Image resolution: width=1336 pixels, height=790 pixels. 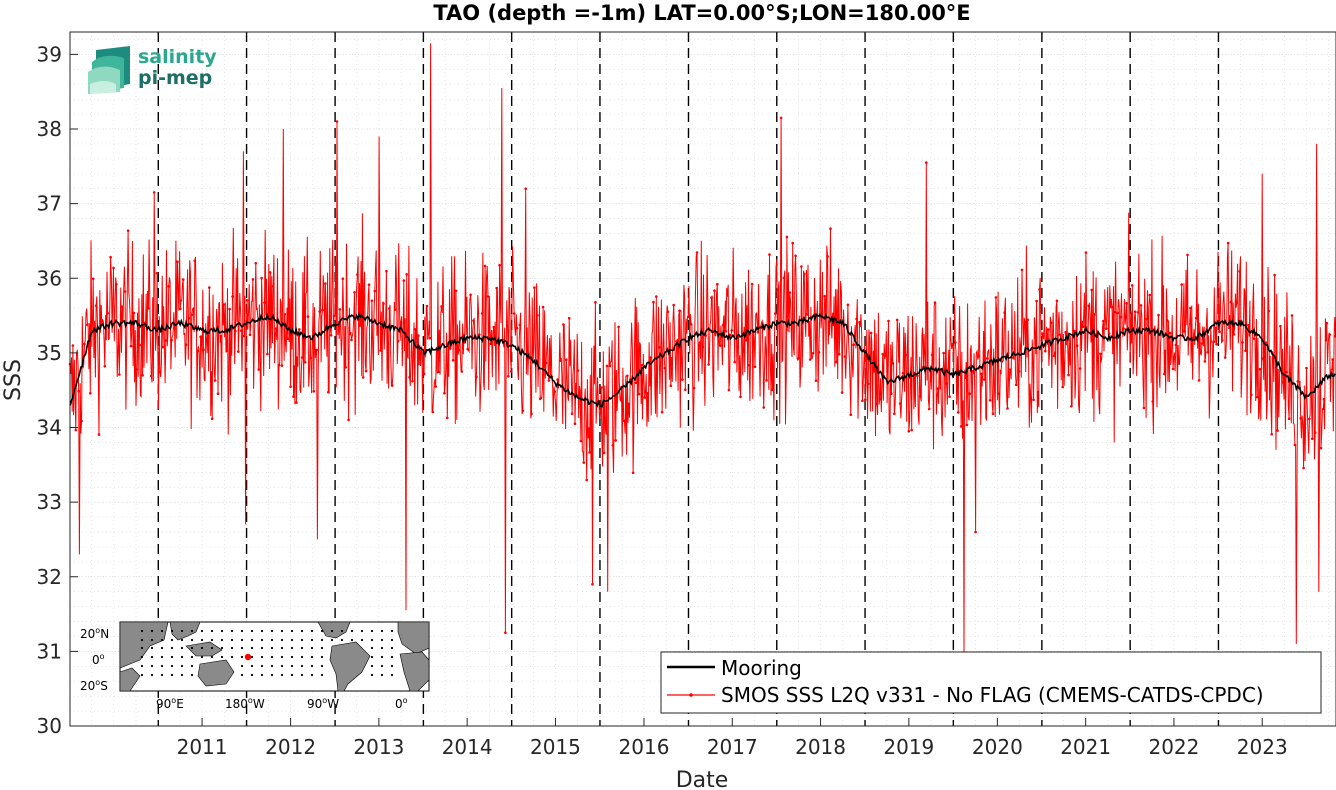 What do you see at coordinates (274, 656) in the screenshot?
I see `inset-landmasses` at bounding box center [274, 656].